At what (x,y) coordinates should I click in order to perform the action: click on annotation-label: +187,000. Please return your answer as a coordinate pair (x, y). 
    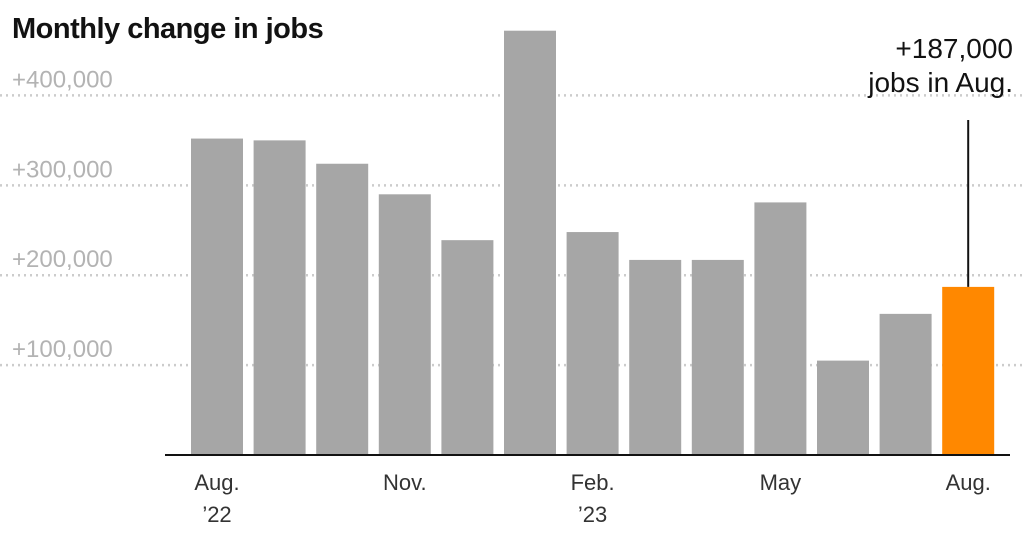
    Looking at the image, I should click on (954, 48).